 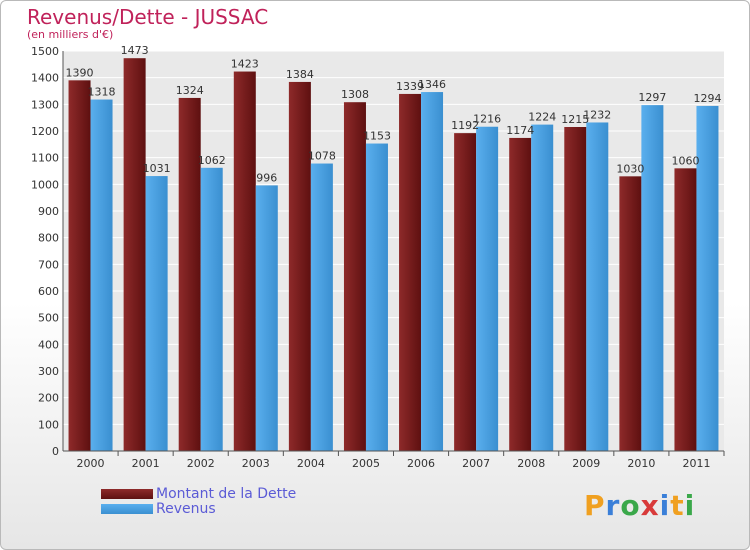 I want to click on logo-letter: P, so click(x=595, y=505).